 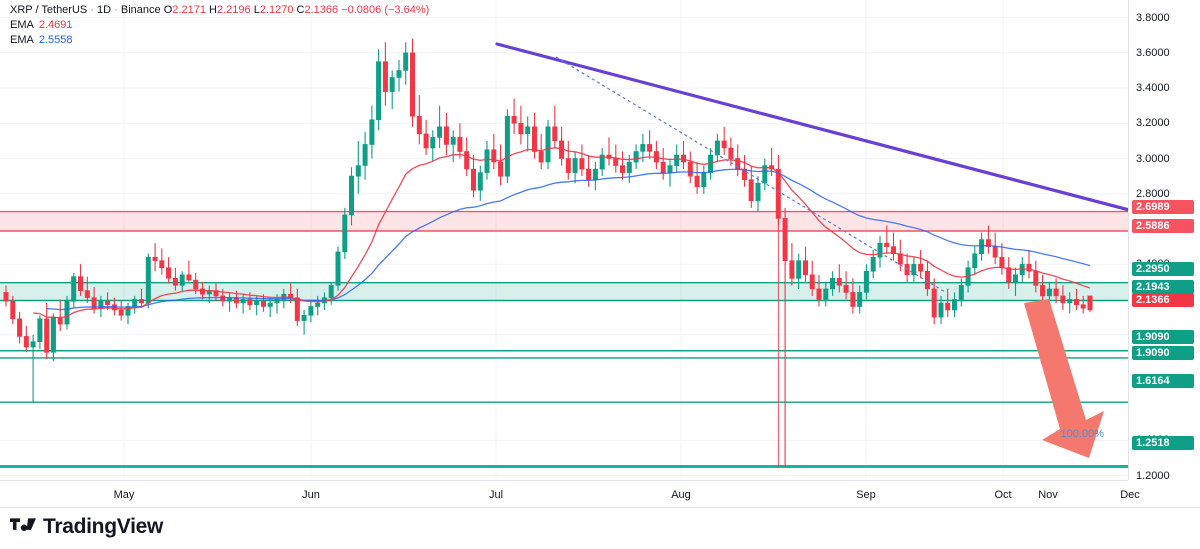 I want to click on close-value: 2.1366, so click(x=321, y=10).